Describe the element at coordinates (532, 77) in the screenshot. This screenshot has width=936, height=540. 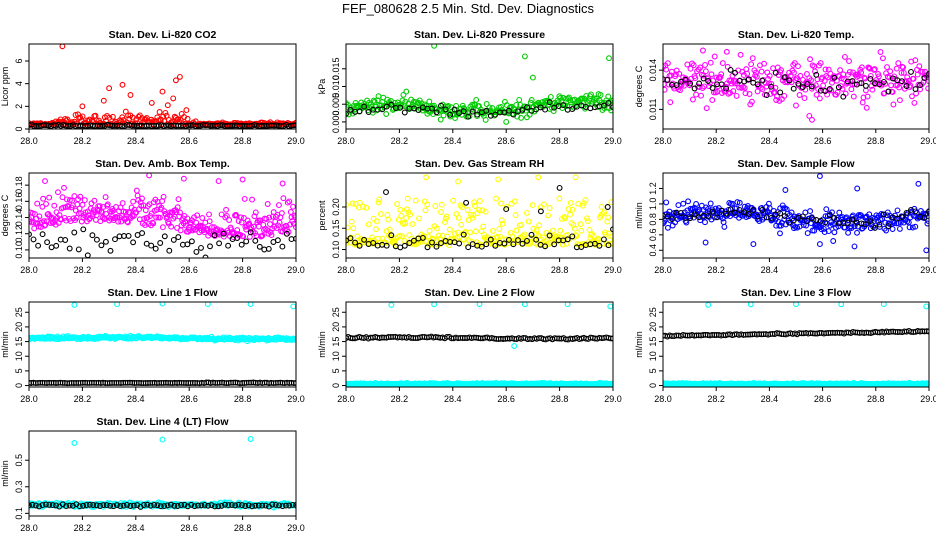
I see `outlier-point-green` at that location.